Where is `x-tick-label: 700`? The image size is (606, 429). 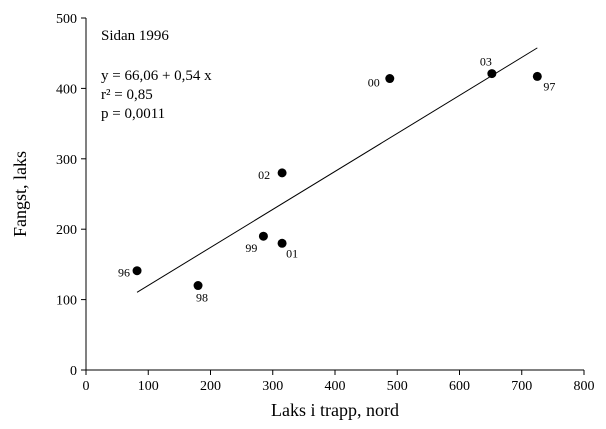 x-tick-label: 700 is located at coordinates (521, 386).